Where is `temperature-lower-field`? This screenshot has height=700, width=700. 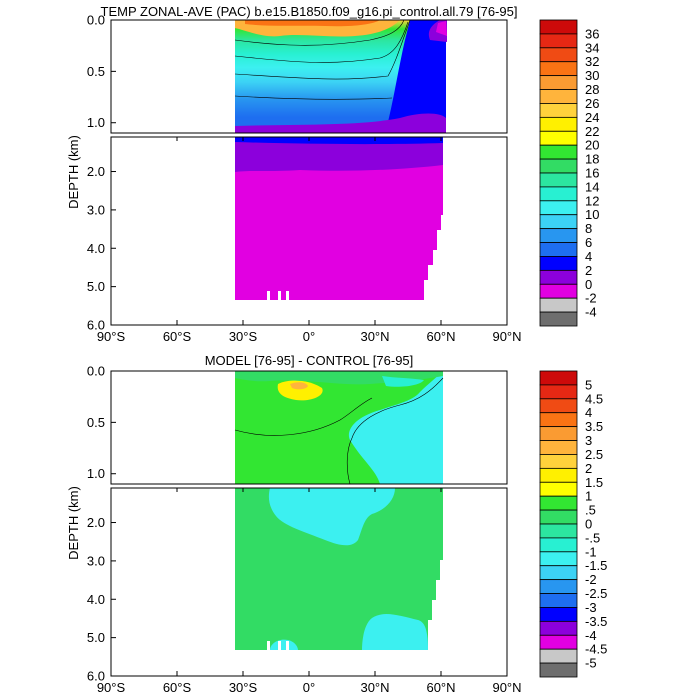
temperature-lower-field is located at coordinates (339, 218).